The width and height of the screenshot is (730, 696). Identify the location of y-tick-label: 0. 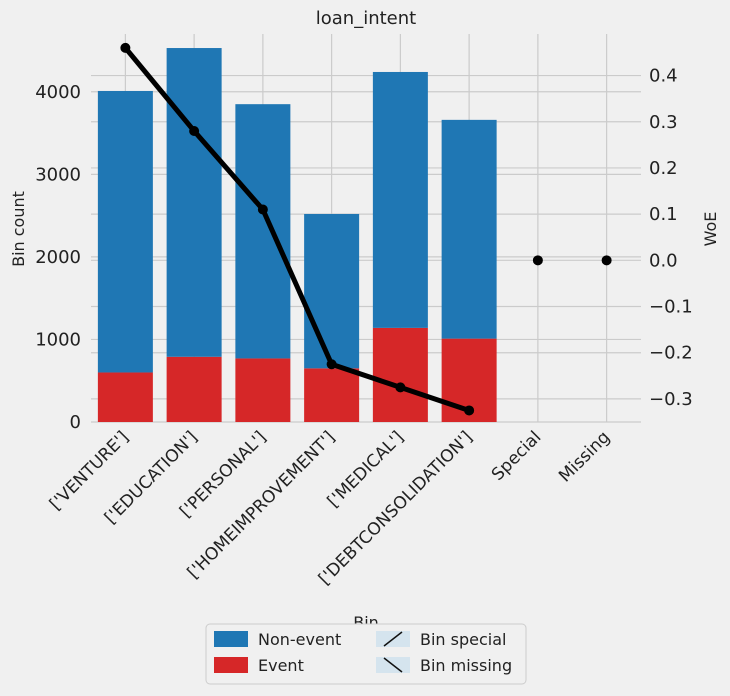
(75, 422).